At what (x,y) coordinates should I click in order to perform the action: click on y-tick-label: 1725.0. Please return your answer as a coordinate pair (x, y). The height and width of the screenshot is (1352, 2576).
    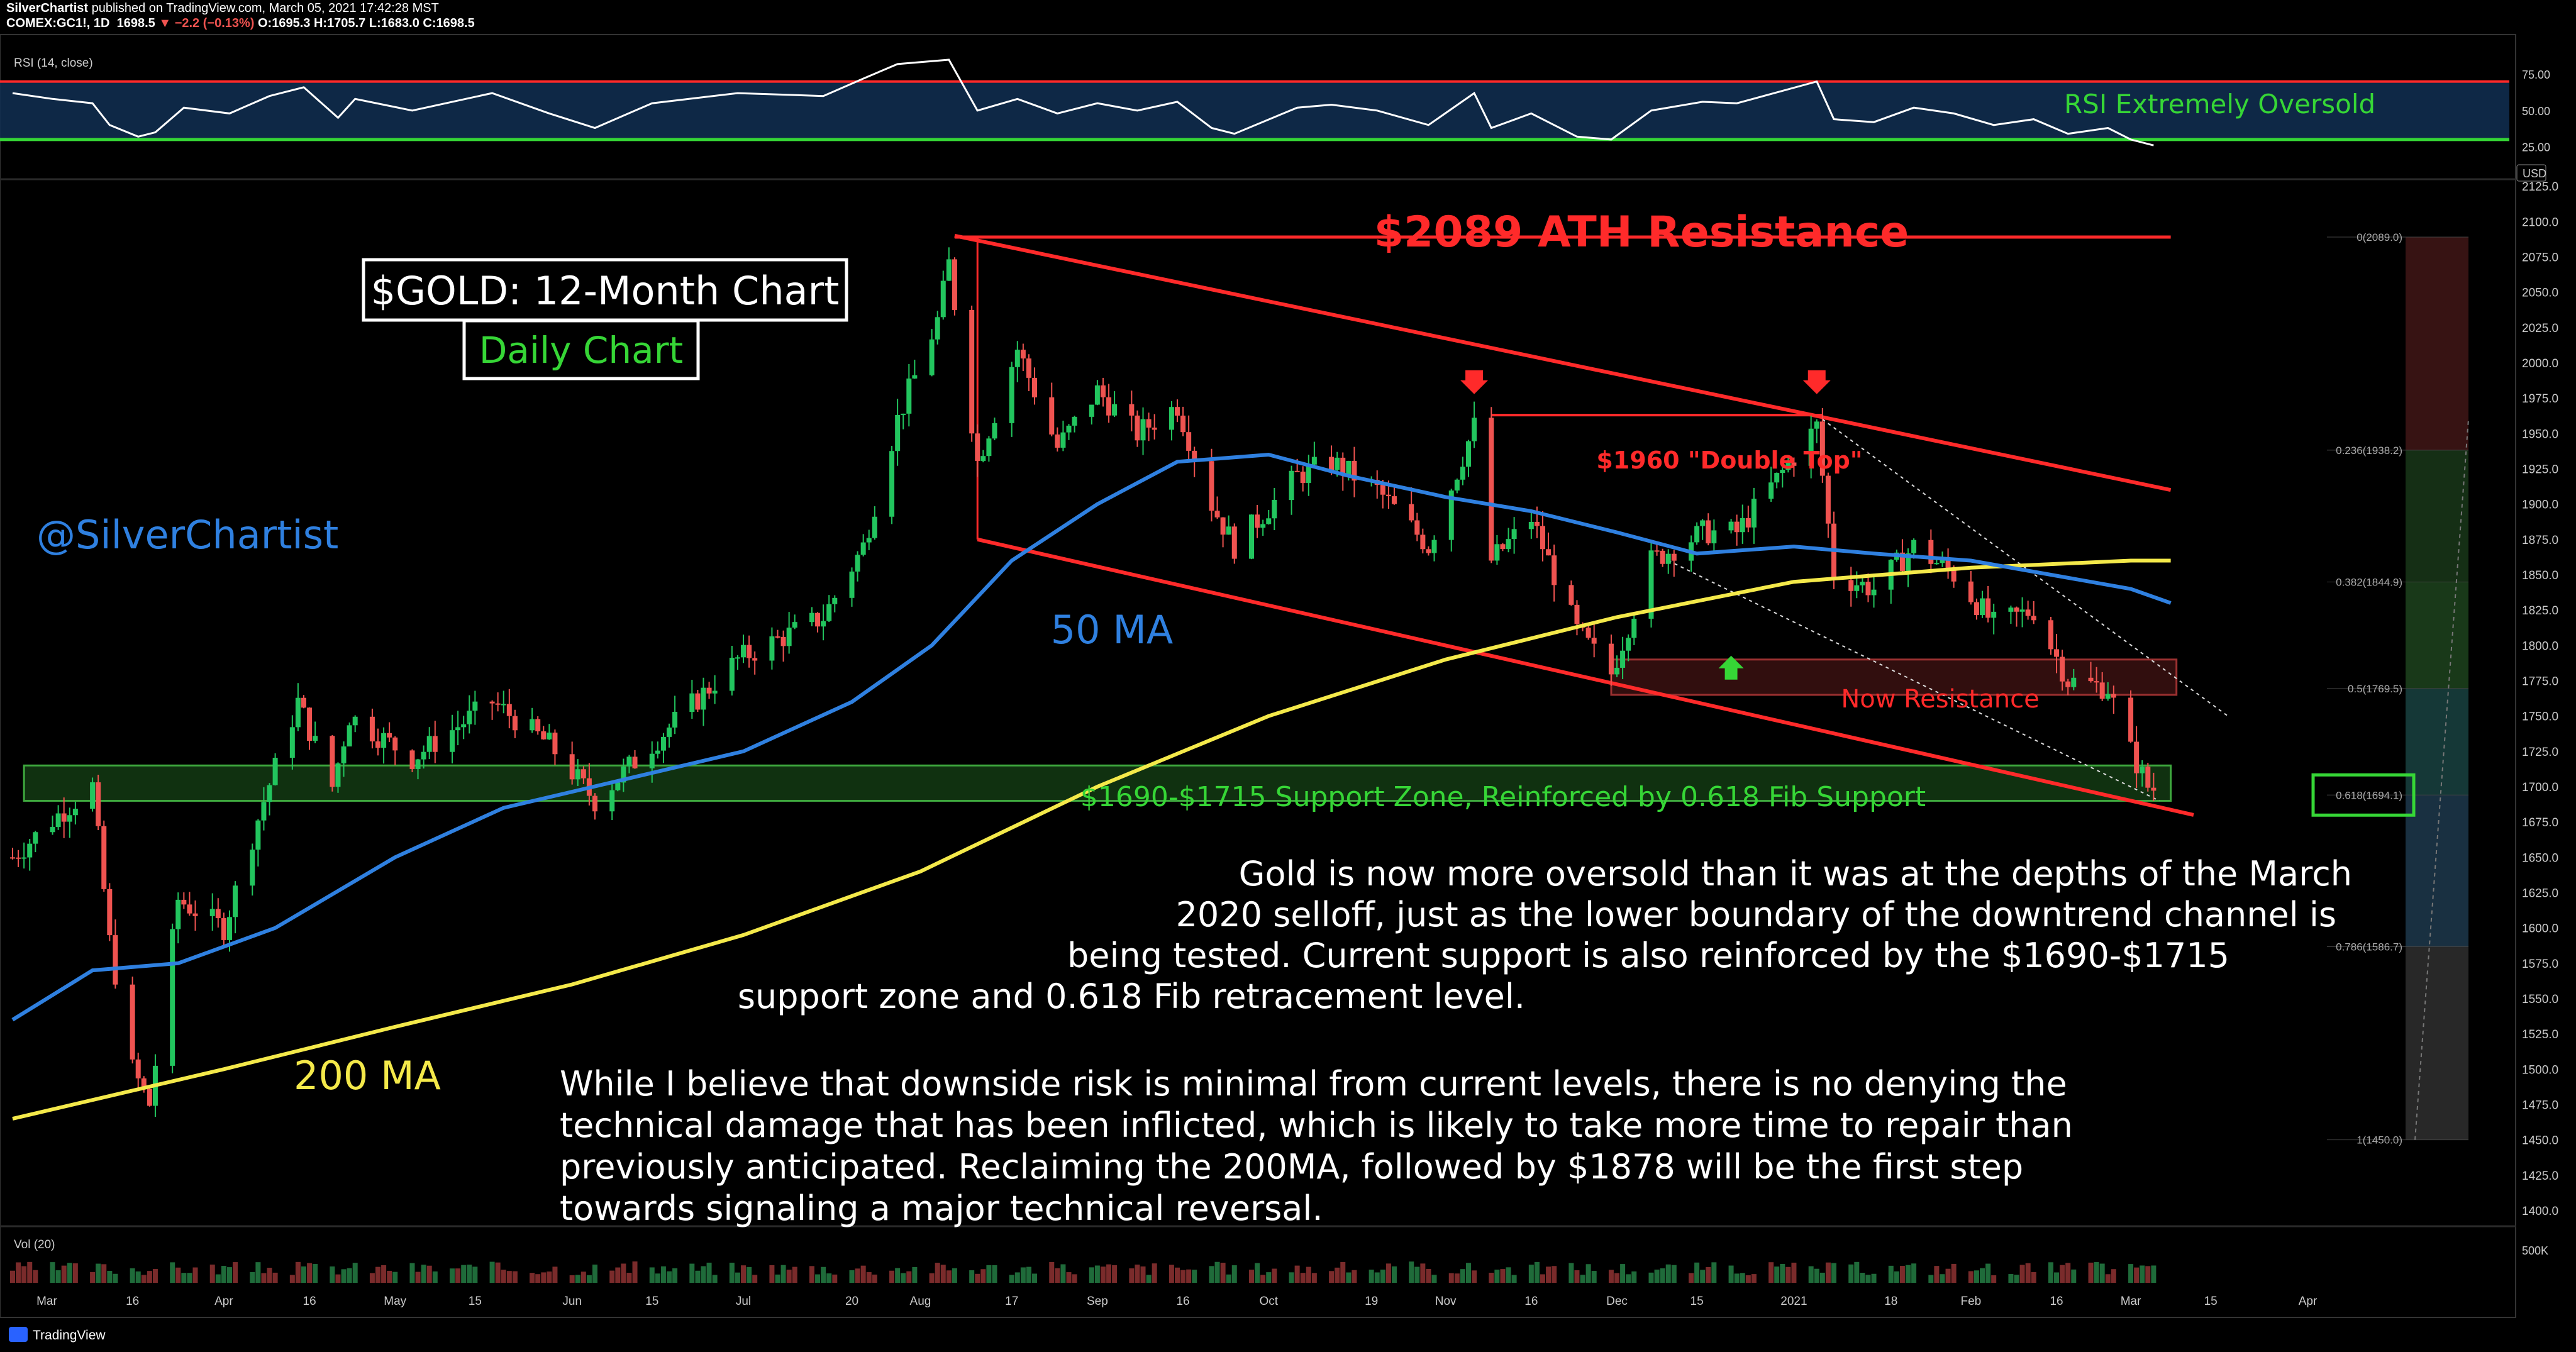
    Looking at the image, I should click on (2540, 752).